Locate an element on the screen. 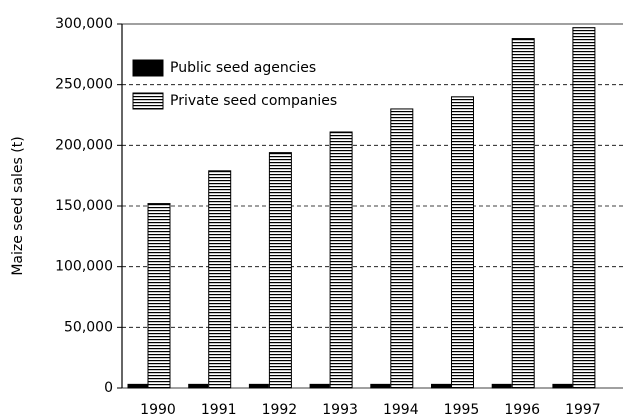 The height and width of the screenshot is (419, 623). y-tick-label: 0 is located at coordinates (108, 388).